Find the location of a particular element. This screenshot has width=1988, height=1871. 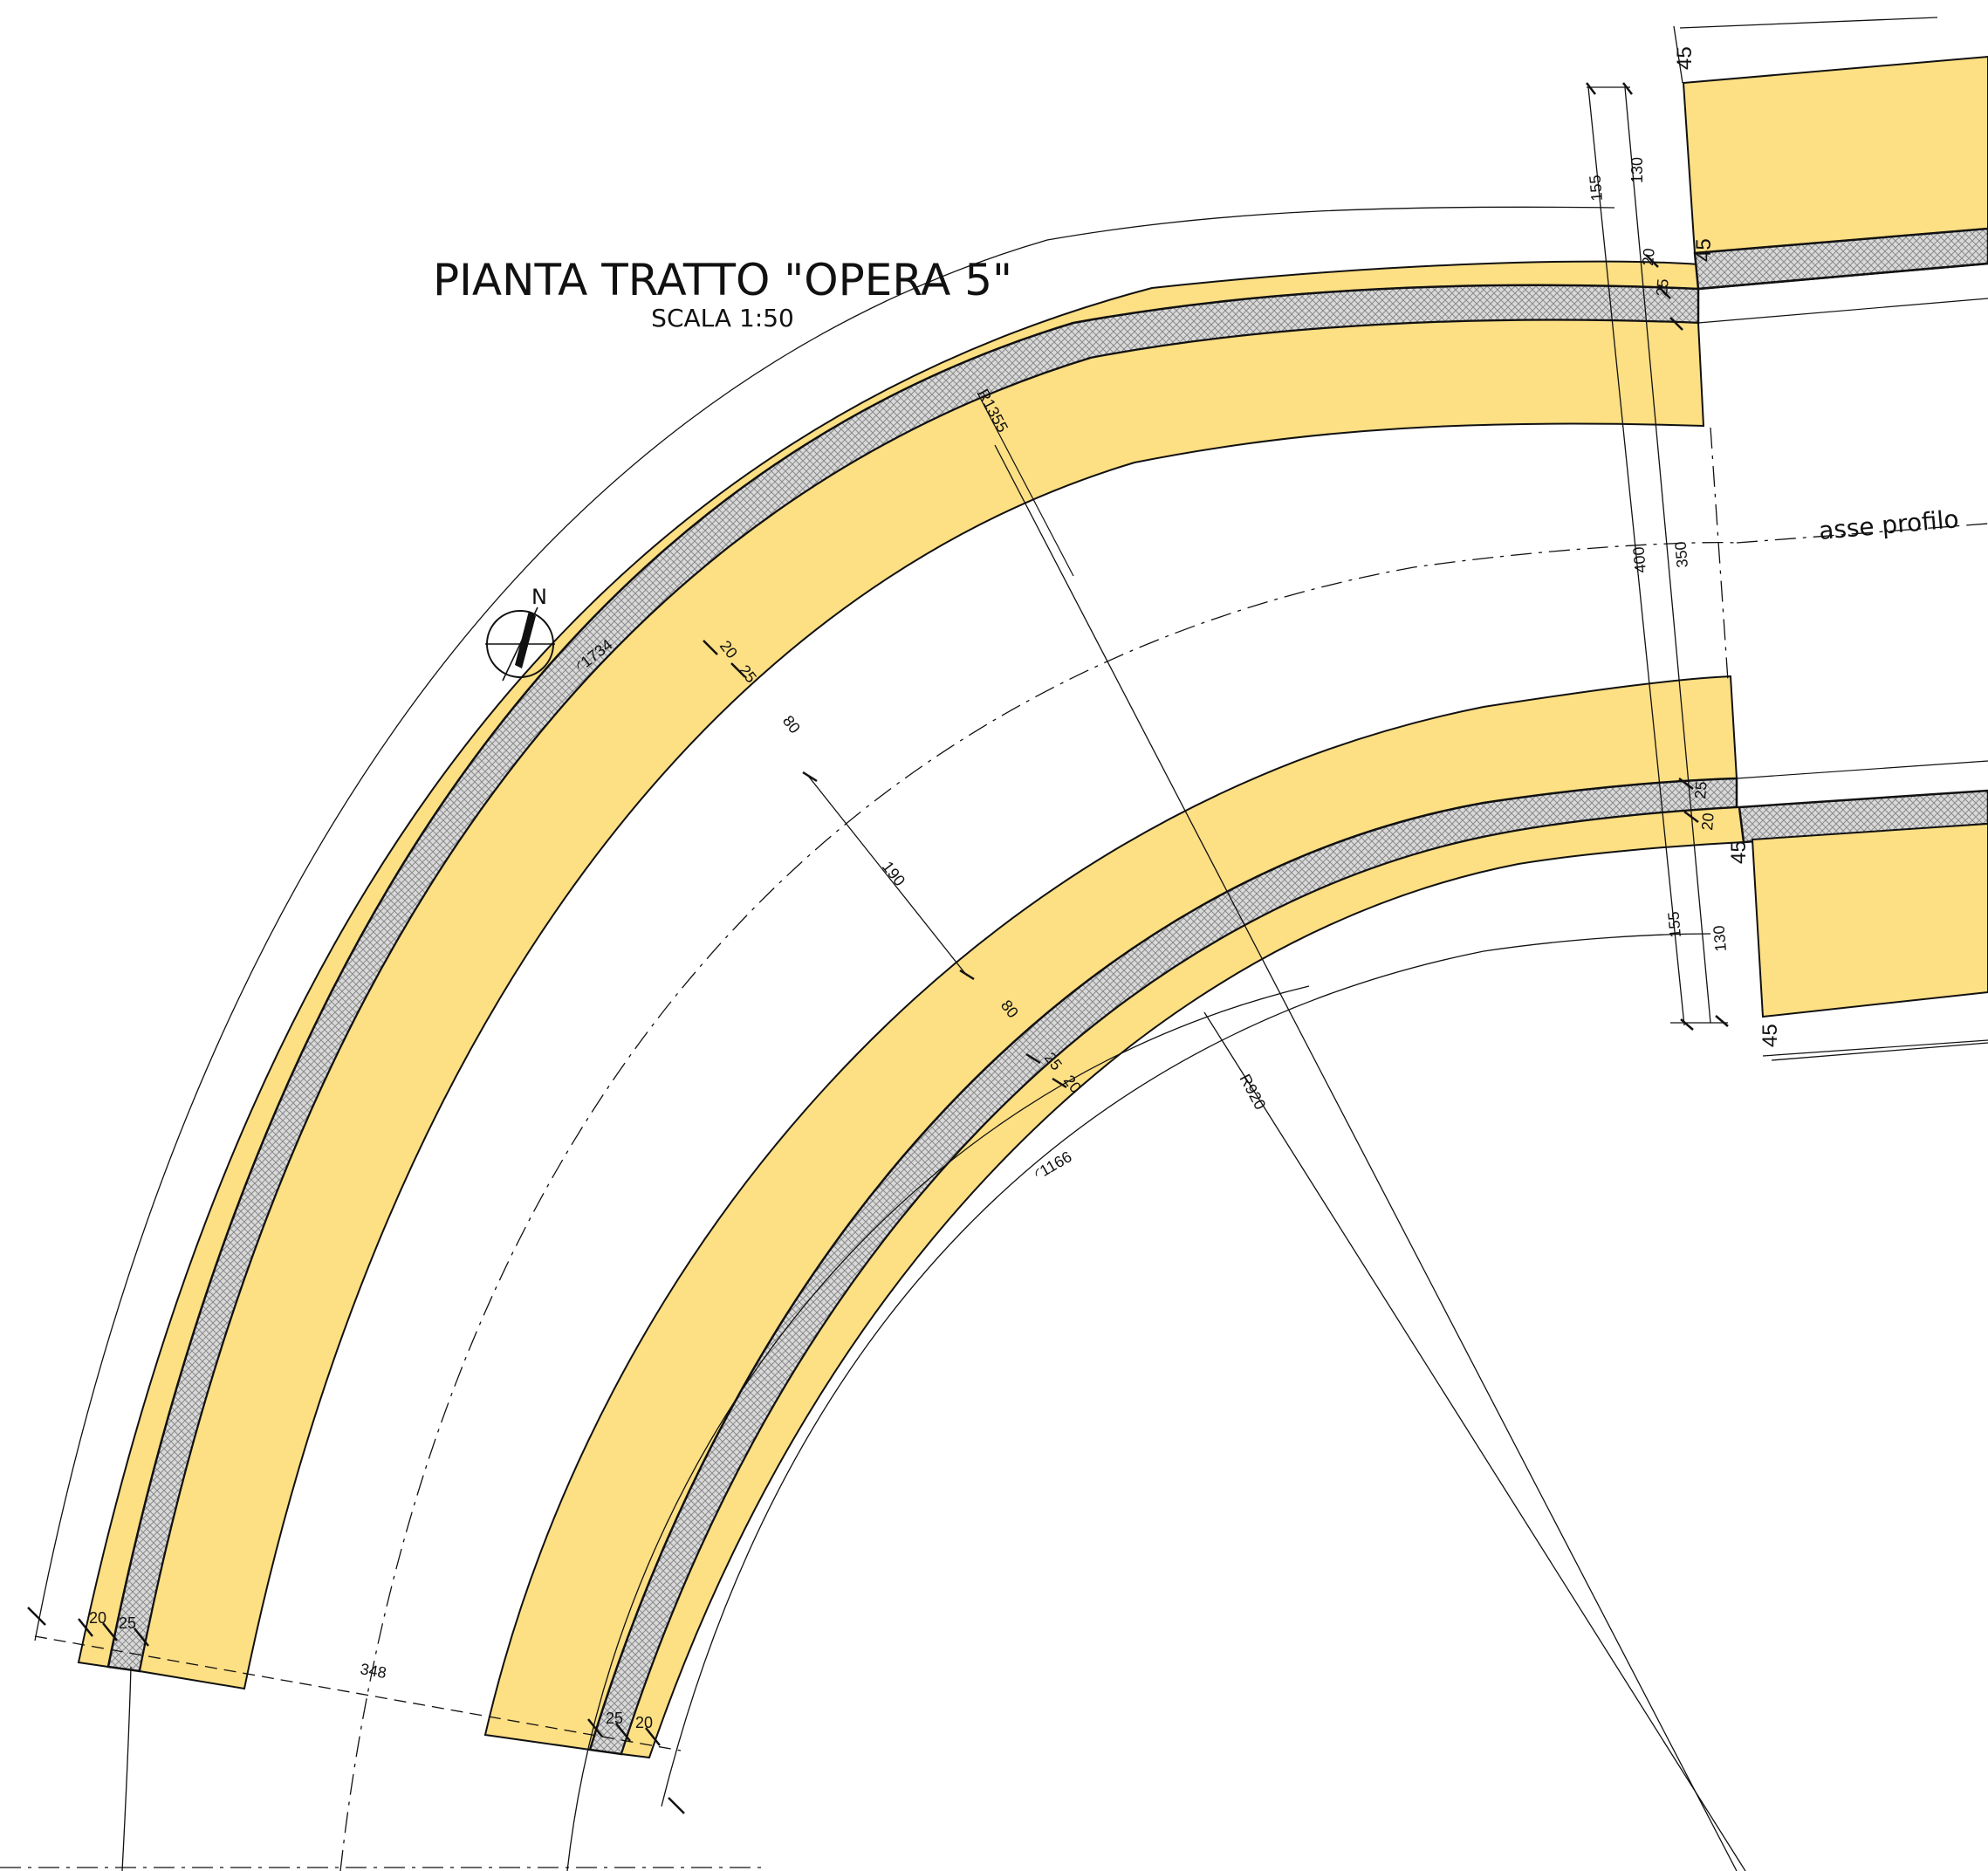

straight-segments is located at coordinates (1835, 556).